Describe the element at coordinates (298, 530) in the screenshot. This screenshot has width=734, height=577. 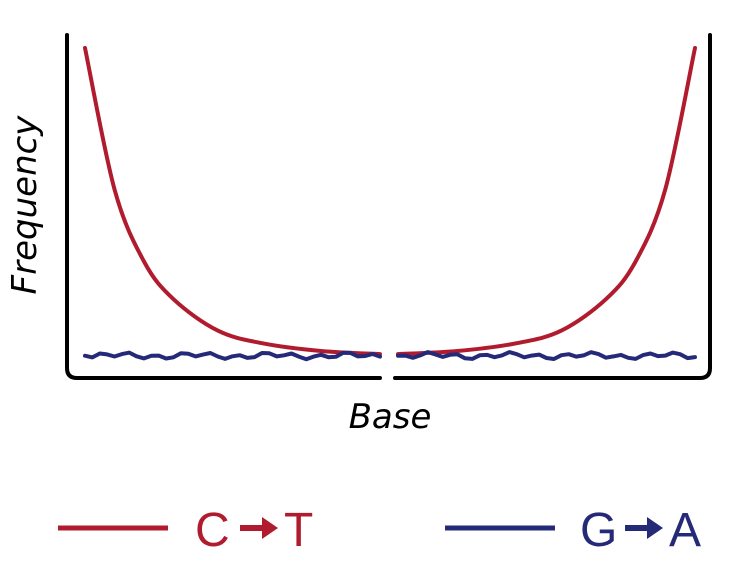
I see `legend-to-label: T` at that location.